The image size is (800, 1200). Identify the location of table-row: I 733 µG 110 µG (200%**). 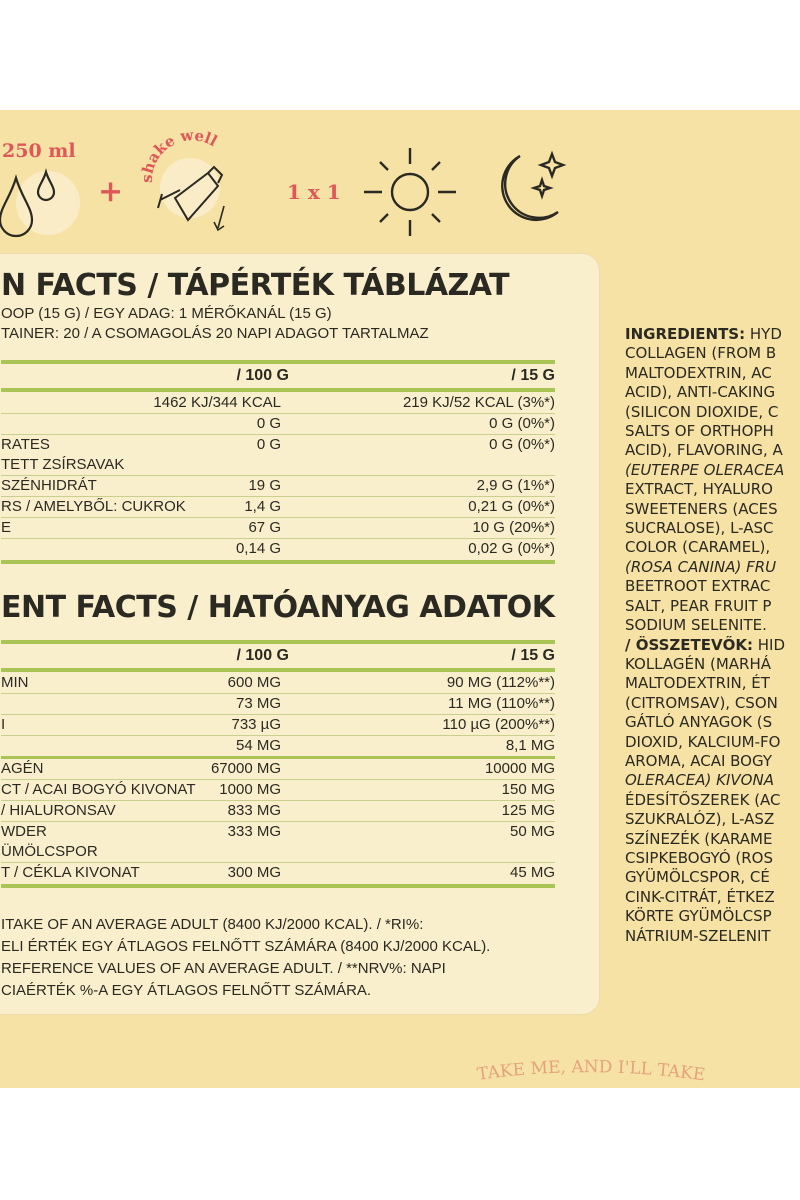
(278, 725).